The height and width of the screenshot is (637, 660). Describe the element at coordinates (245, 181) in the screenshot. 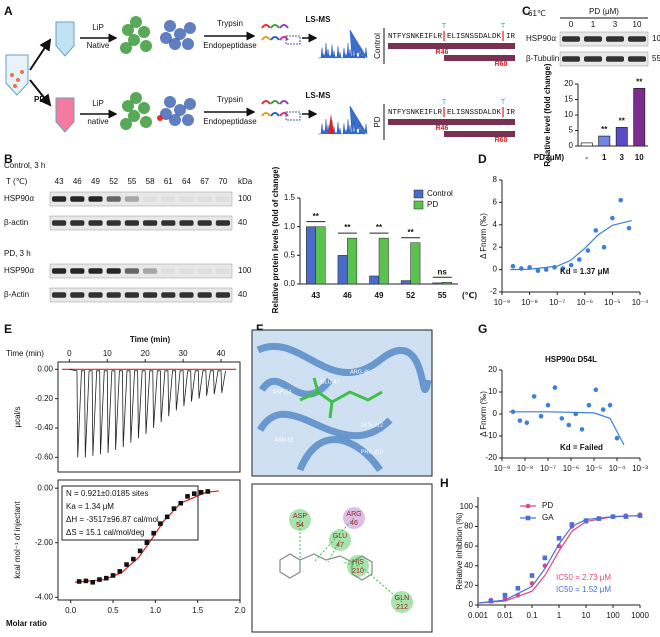

I see `blot-unit: kDa` at that location.